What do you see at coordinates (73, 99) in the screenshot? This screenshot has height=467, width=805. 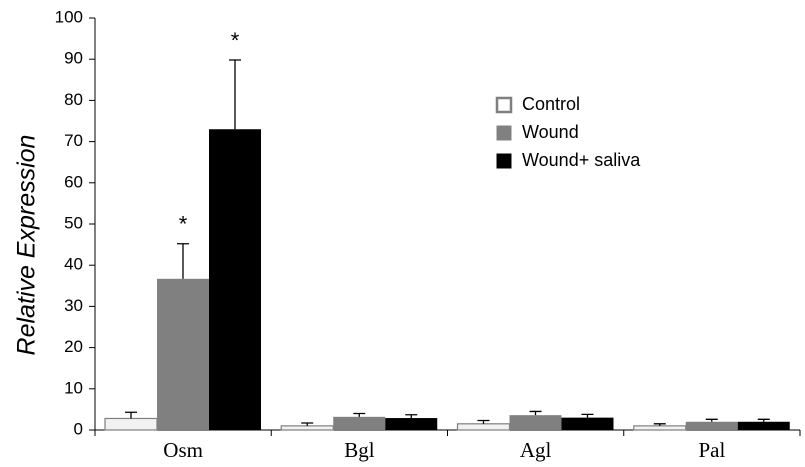 I see `y-tick-label: 80` at bounding box center [73, 99].